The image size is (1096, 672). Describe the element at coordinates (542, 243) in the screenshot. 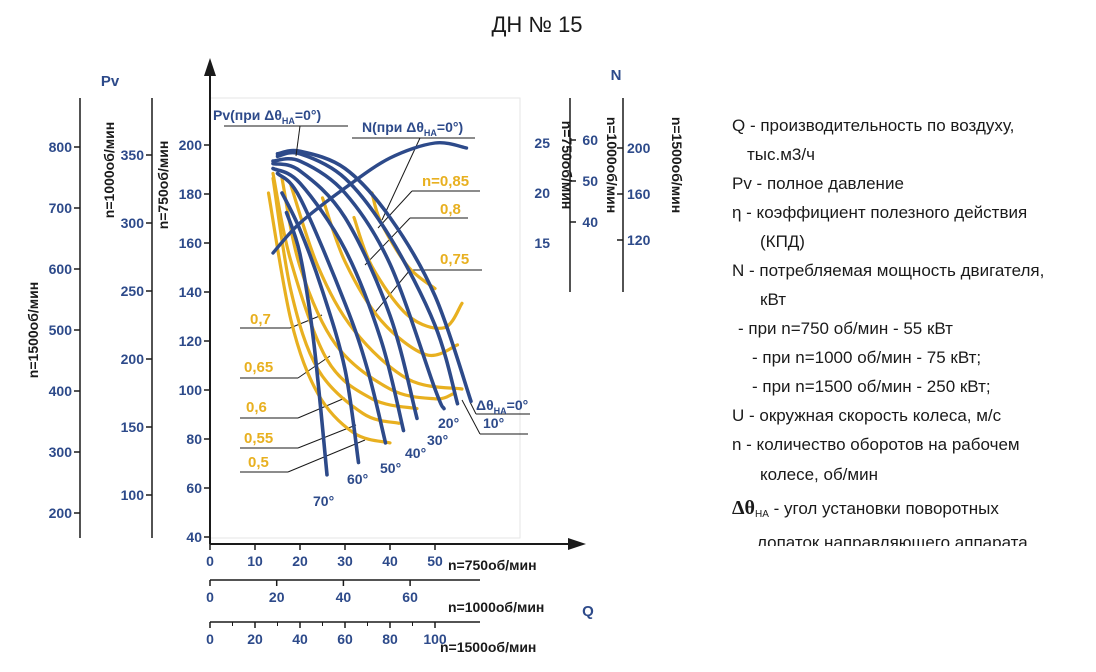

I see `n-tick-label: 15` at that location.